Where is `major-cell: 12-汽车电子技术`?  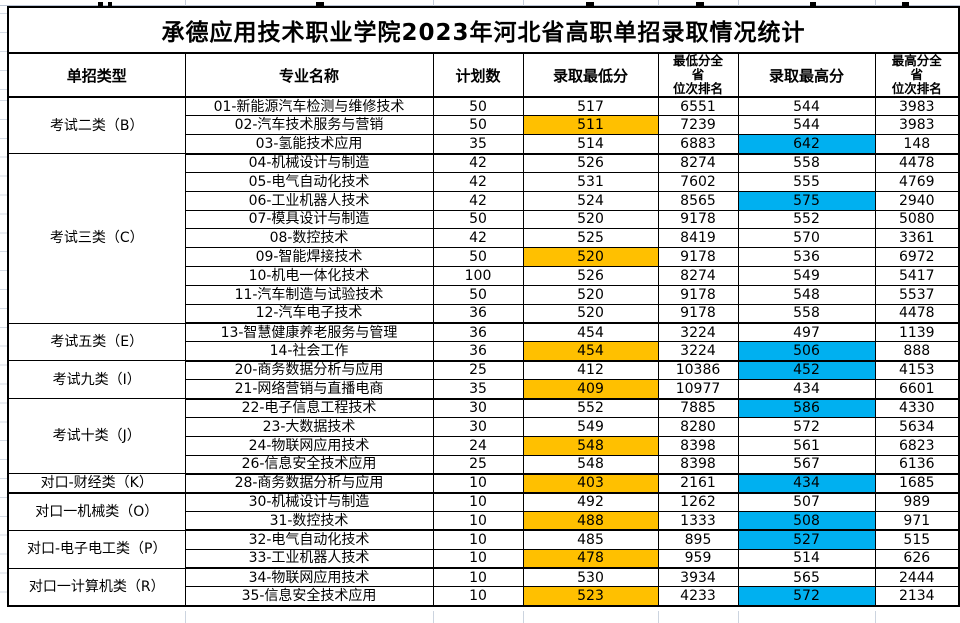
major-cell: 12-汽车电子技术 is located at coordinates (309, 314).